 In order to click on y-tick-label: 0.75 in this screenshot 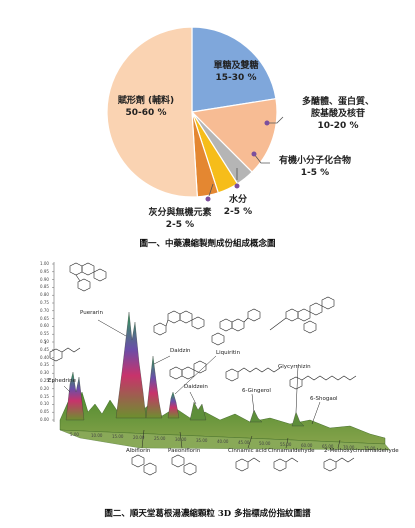, I will do `click(44, 302)`.